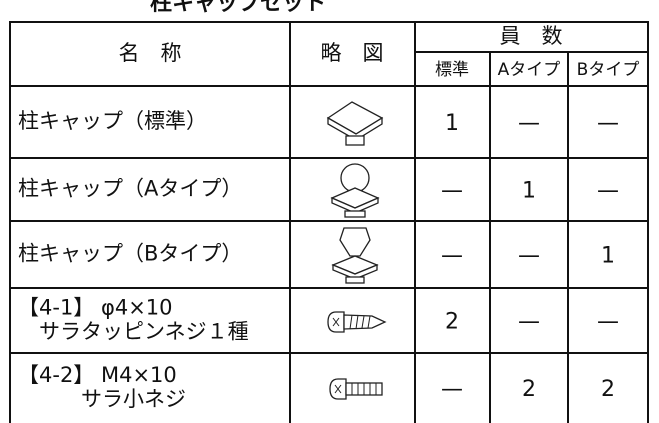  Describe the element at coordinates (357, 322) in the screenshot. I see `icon-tapping-screw` at that location.